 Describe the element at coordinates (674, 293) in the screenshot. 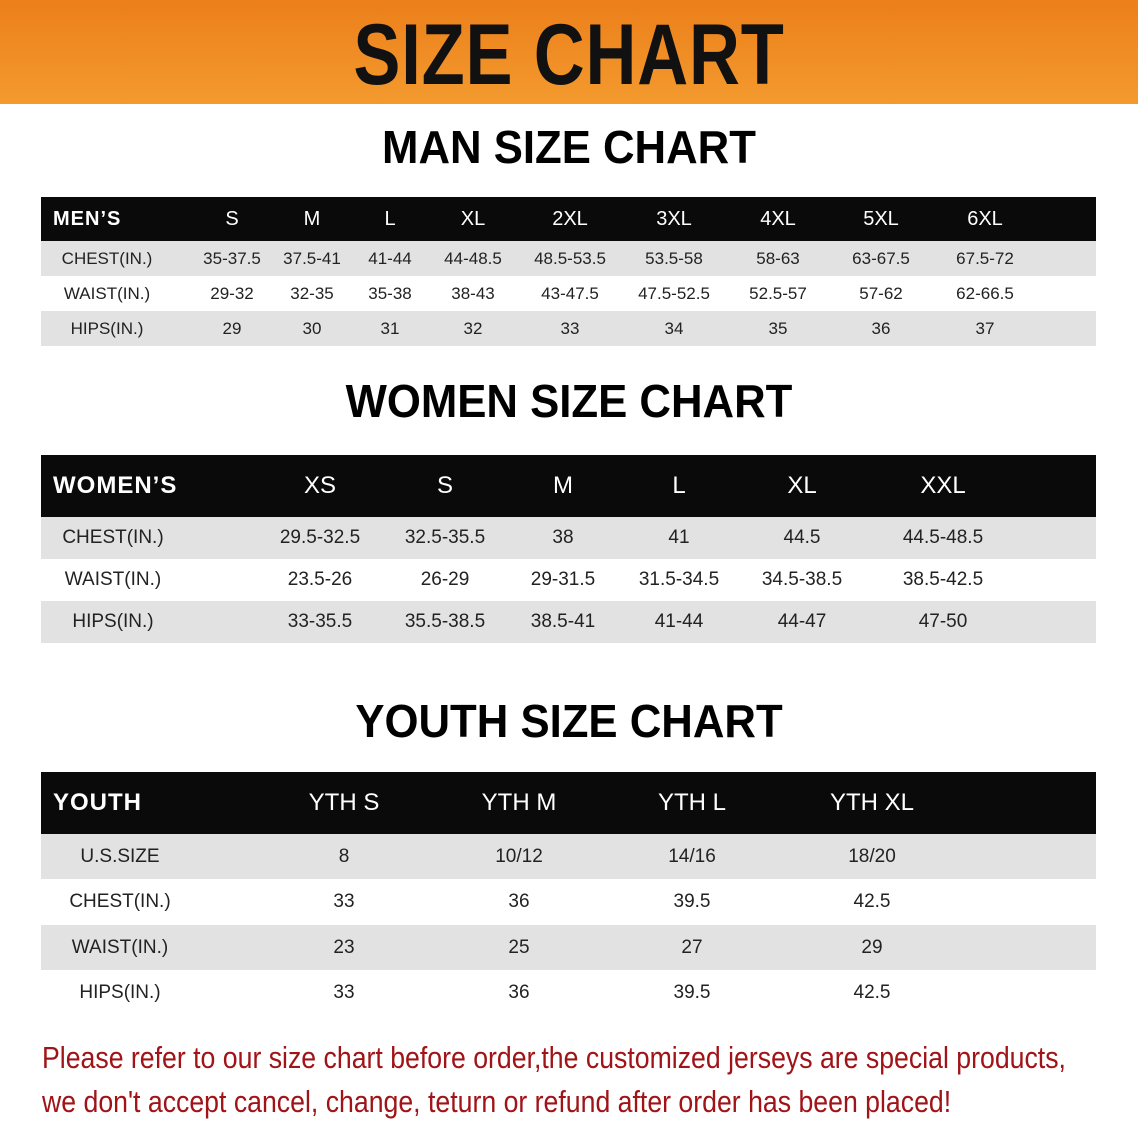

I see `table-cell: 47.5-52.5` at that location.